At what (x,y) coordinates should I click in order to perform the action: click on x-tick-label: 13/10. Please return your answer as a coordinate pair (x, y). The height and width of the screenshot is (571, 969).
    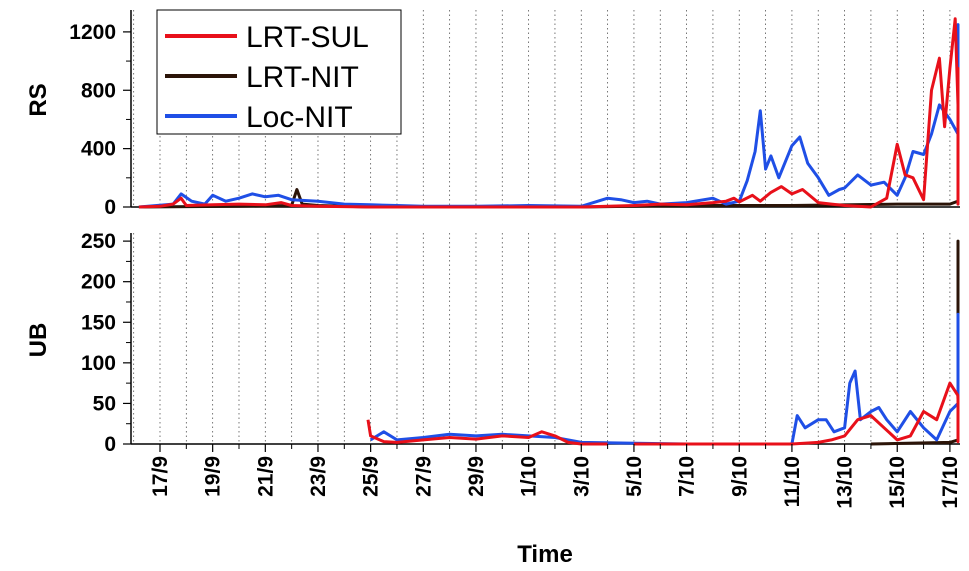
    Looking at the image, I should click on (845, 482).